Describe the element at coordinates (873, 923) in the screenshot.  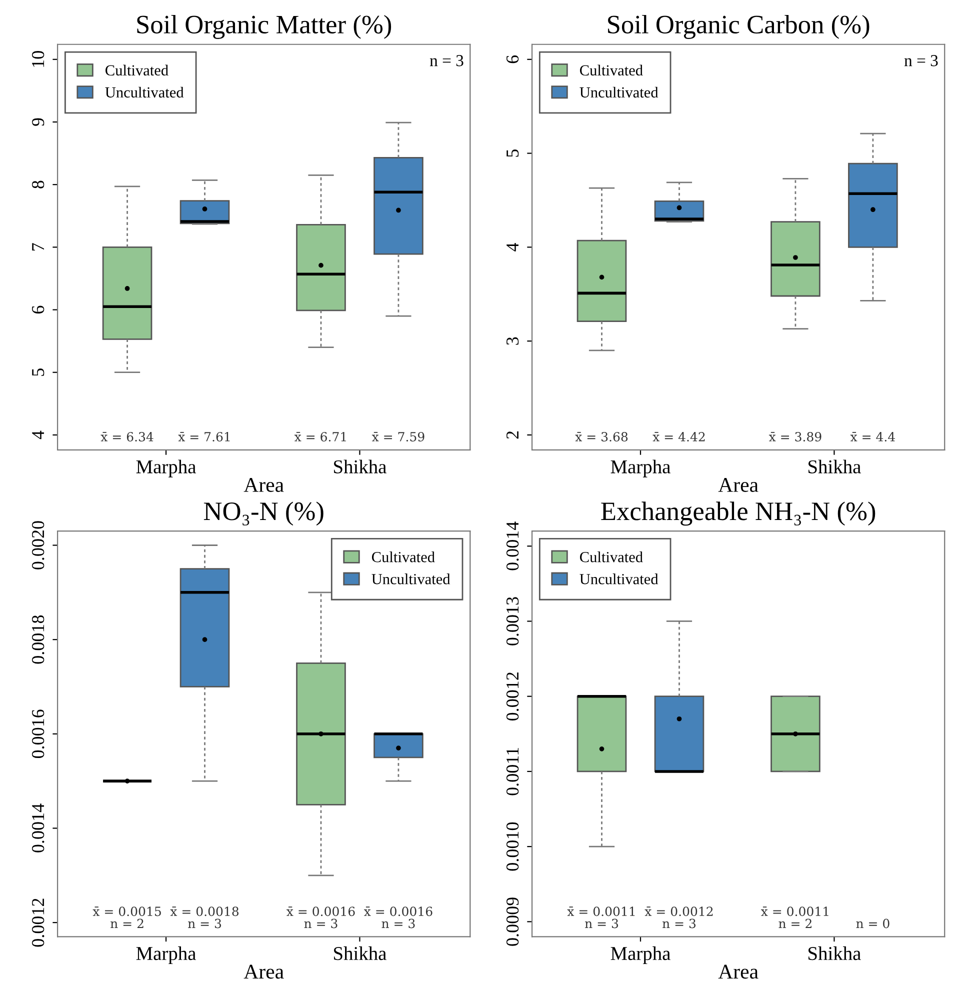
I see `text: n = 0` at that location.